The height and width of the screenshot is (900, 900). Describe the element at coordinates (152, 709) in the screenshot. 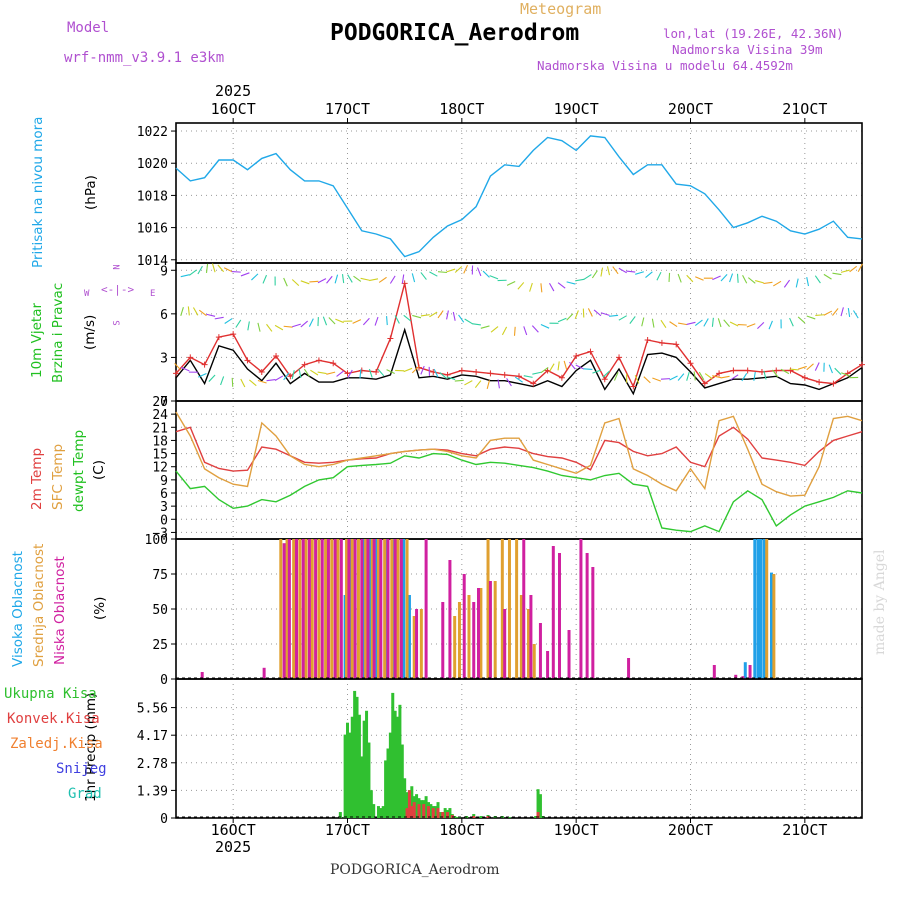

I see `y-tick-label: 5.56` at that location.